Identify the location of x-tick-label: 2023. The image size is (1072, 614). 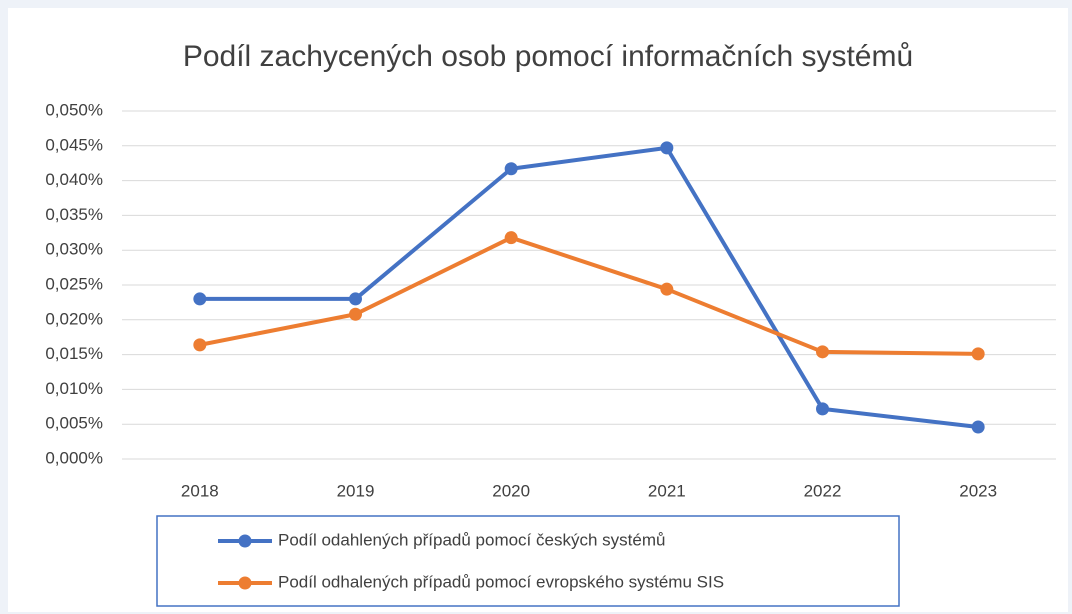
(978, 490).